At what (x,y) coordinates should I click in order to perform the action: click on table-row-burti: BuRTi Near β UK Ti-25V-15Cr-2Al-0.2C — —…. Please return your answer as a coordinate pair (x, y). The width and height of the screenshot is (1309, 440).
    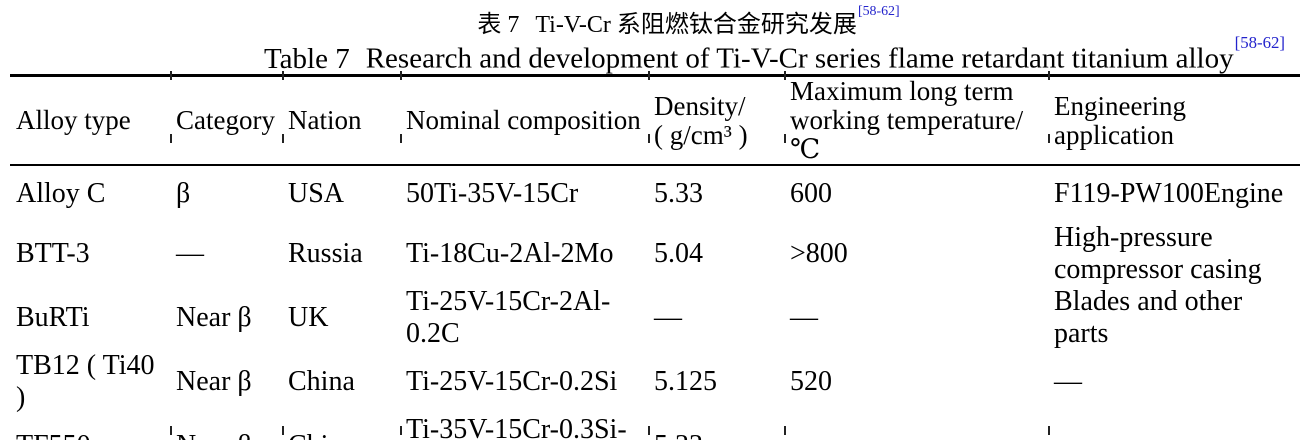
    Looking at the image, I should click on (655, 318).